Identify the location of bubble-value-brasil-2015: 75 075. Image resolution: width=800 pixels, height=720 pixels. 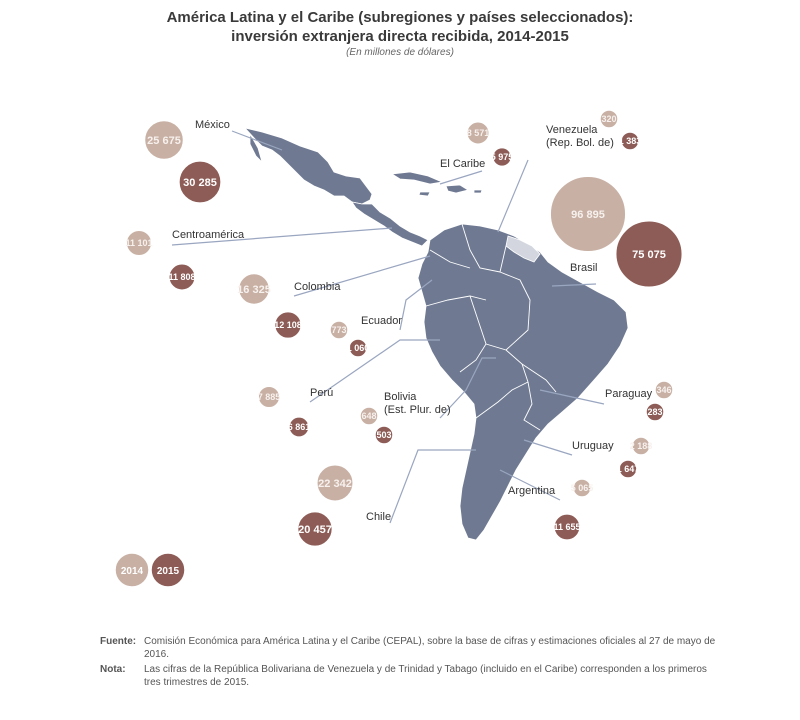
(649, 255).